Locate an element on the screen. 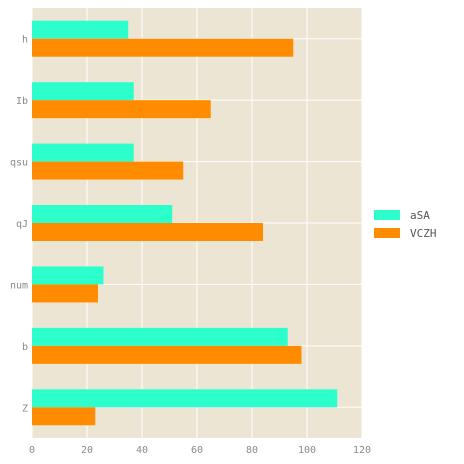 The height and width of the screenshot is (464, 464). bar-vczh-h is located at coordinates (163, 47).